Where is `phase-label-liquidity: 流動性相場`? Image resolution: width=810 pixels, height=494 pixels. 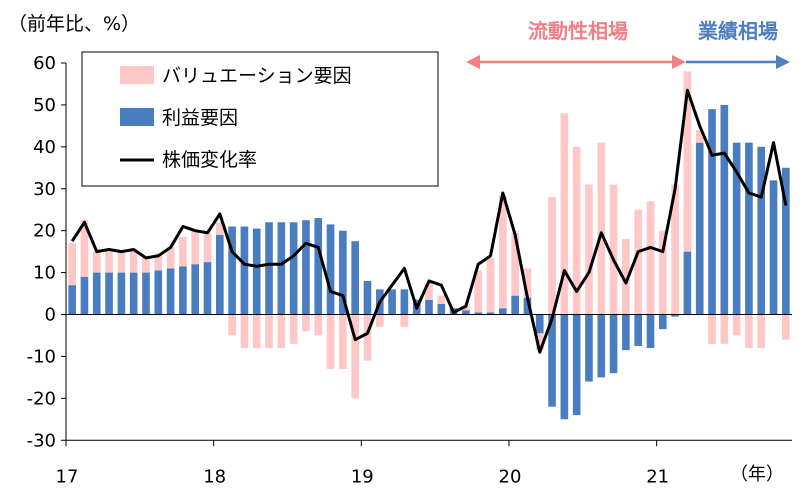
phase-label-liquidity: 流動性相場 is located at coordinates (578, 31).